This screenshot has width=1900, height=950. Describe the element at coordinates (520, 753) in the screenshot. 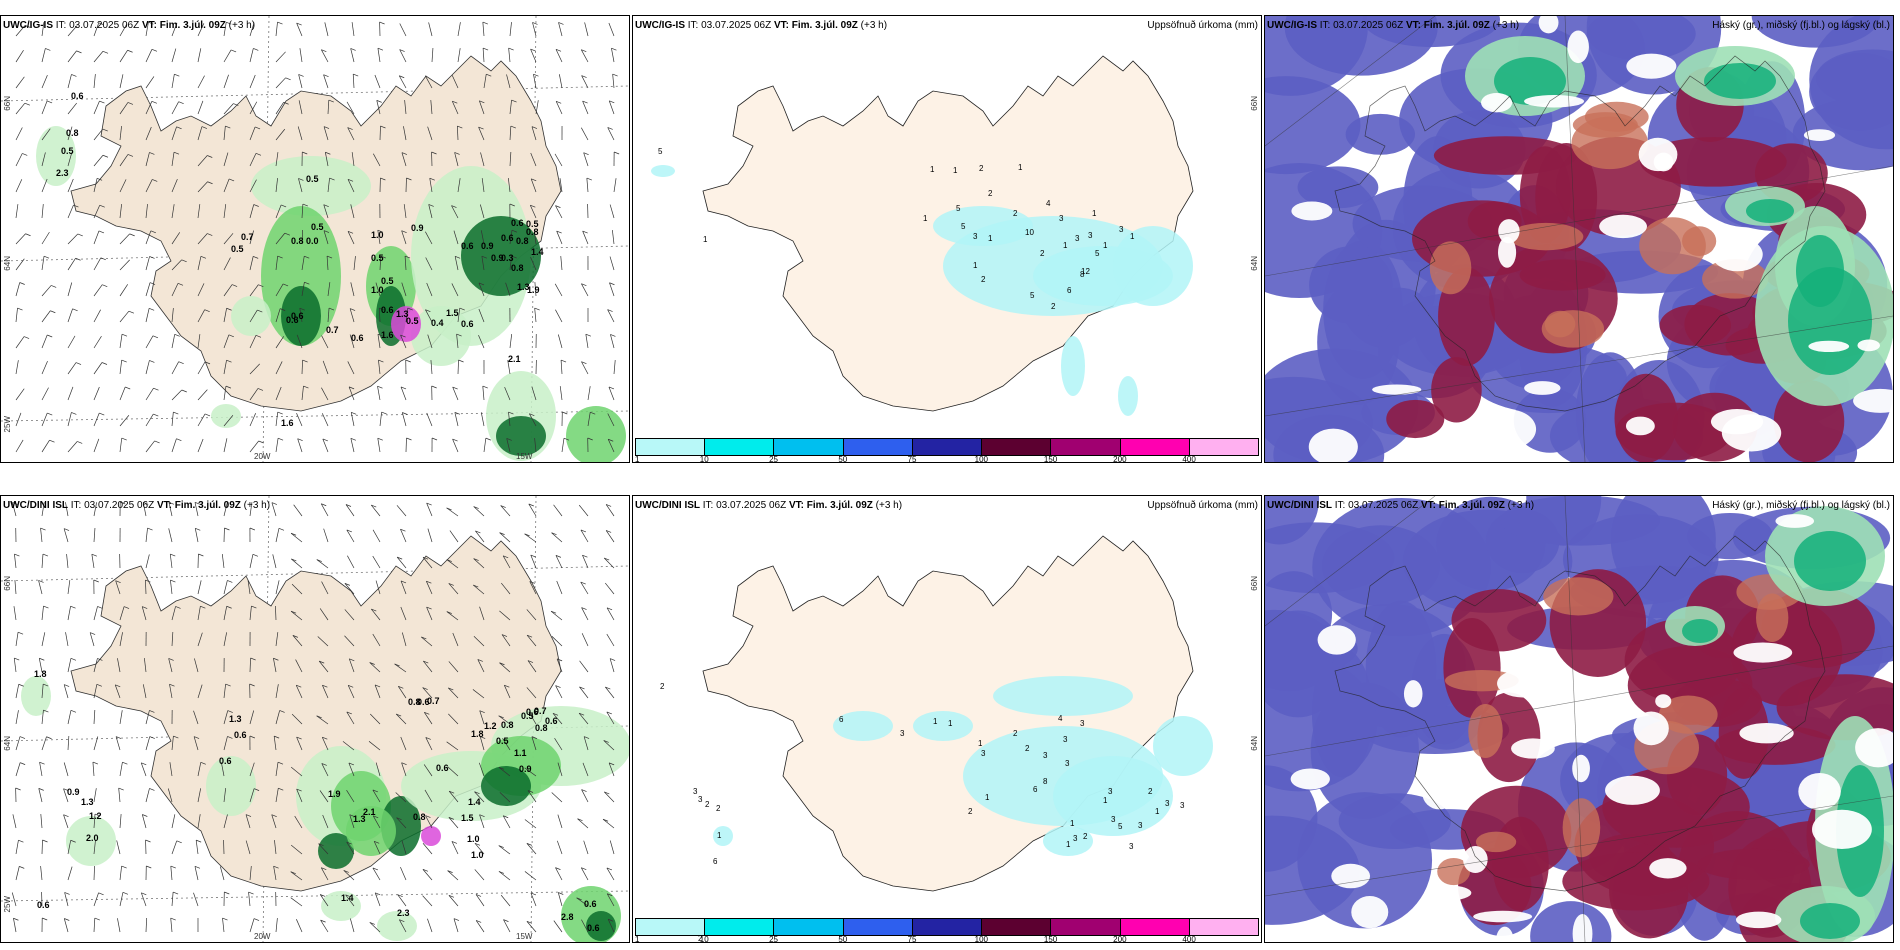

I see `precip-amount-label: 1.1` at that location.